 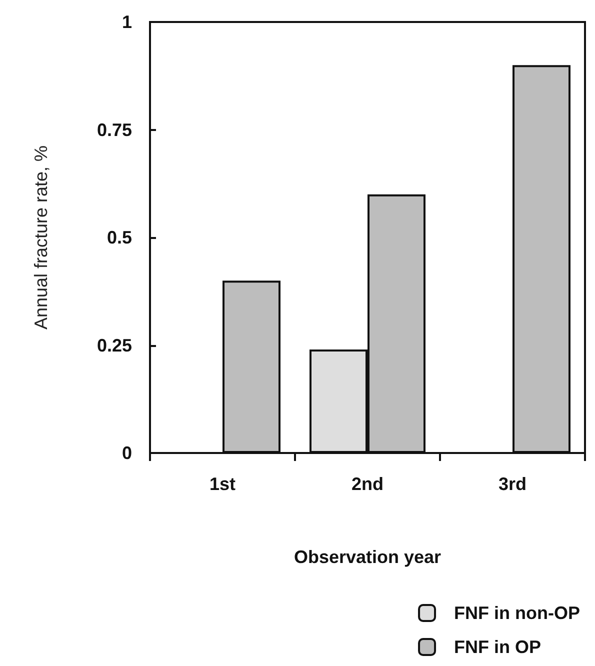 I want to click on x-axis-title: Observation year, so click(x=368, y=557).